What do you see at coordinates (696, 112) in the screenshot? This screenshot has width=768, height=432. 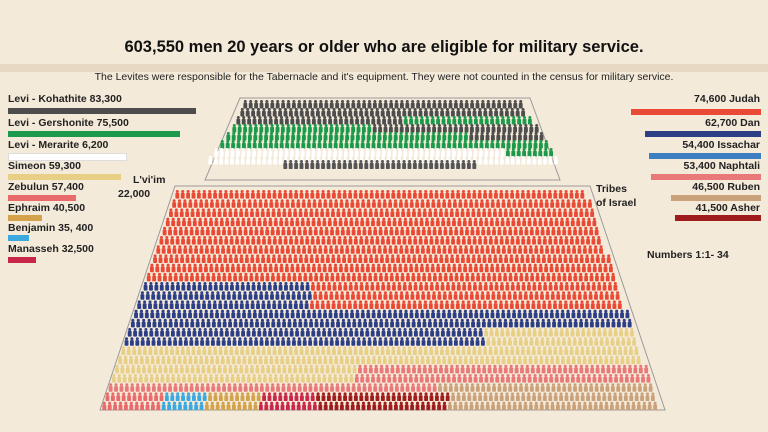 I see `legend-bar-judah` at bounding box center [696, 112].